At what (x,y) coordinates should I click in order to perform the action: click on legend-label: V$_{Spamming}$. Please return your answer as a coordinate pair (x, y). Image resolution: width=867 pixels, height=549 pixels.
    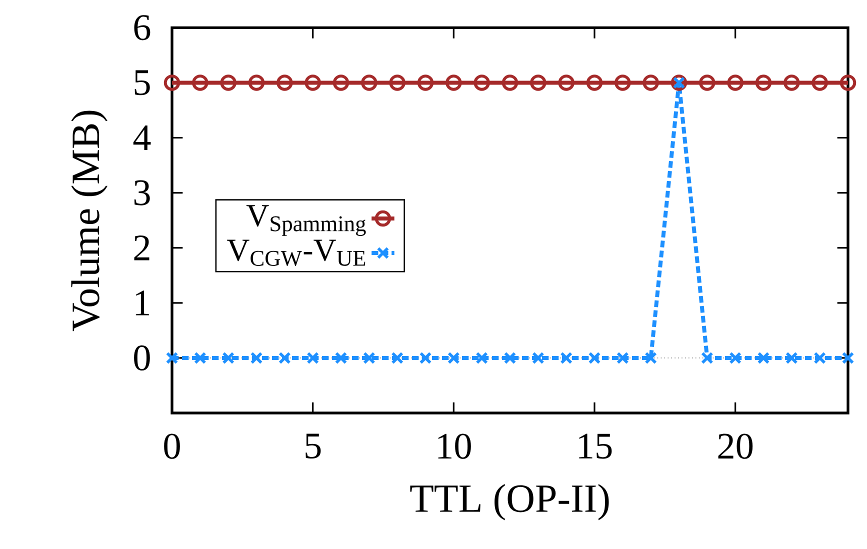
    Looking at the image, I should click on (306, 220).